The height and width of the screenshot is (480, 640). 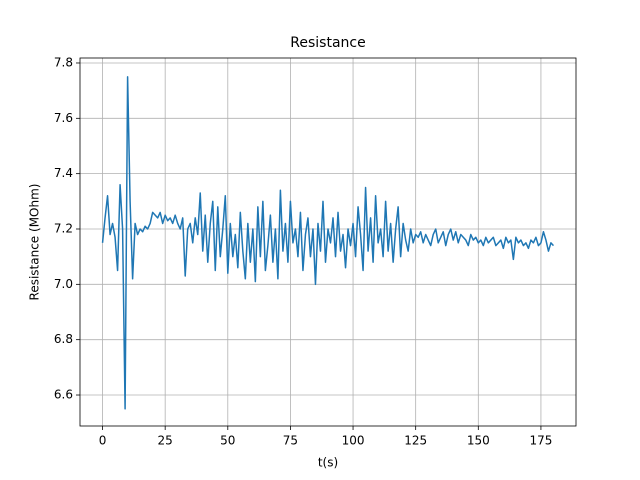 What do you see at coordinates (415, 441) in the screenshot?
I see `x-tick-label: 125` at bounding box center [415, 441].